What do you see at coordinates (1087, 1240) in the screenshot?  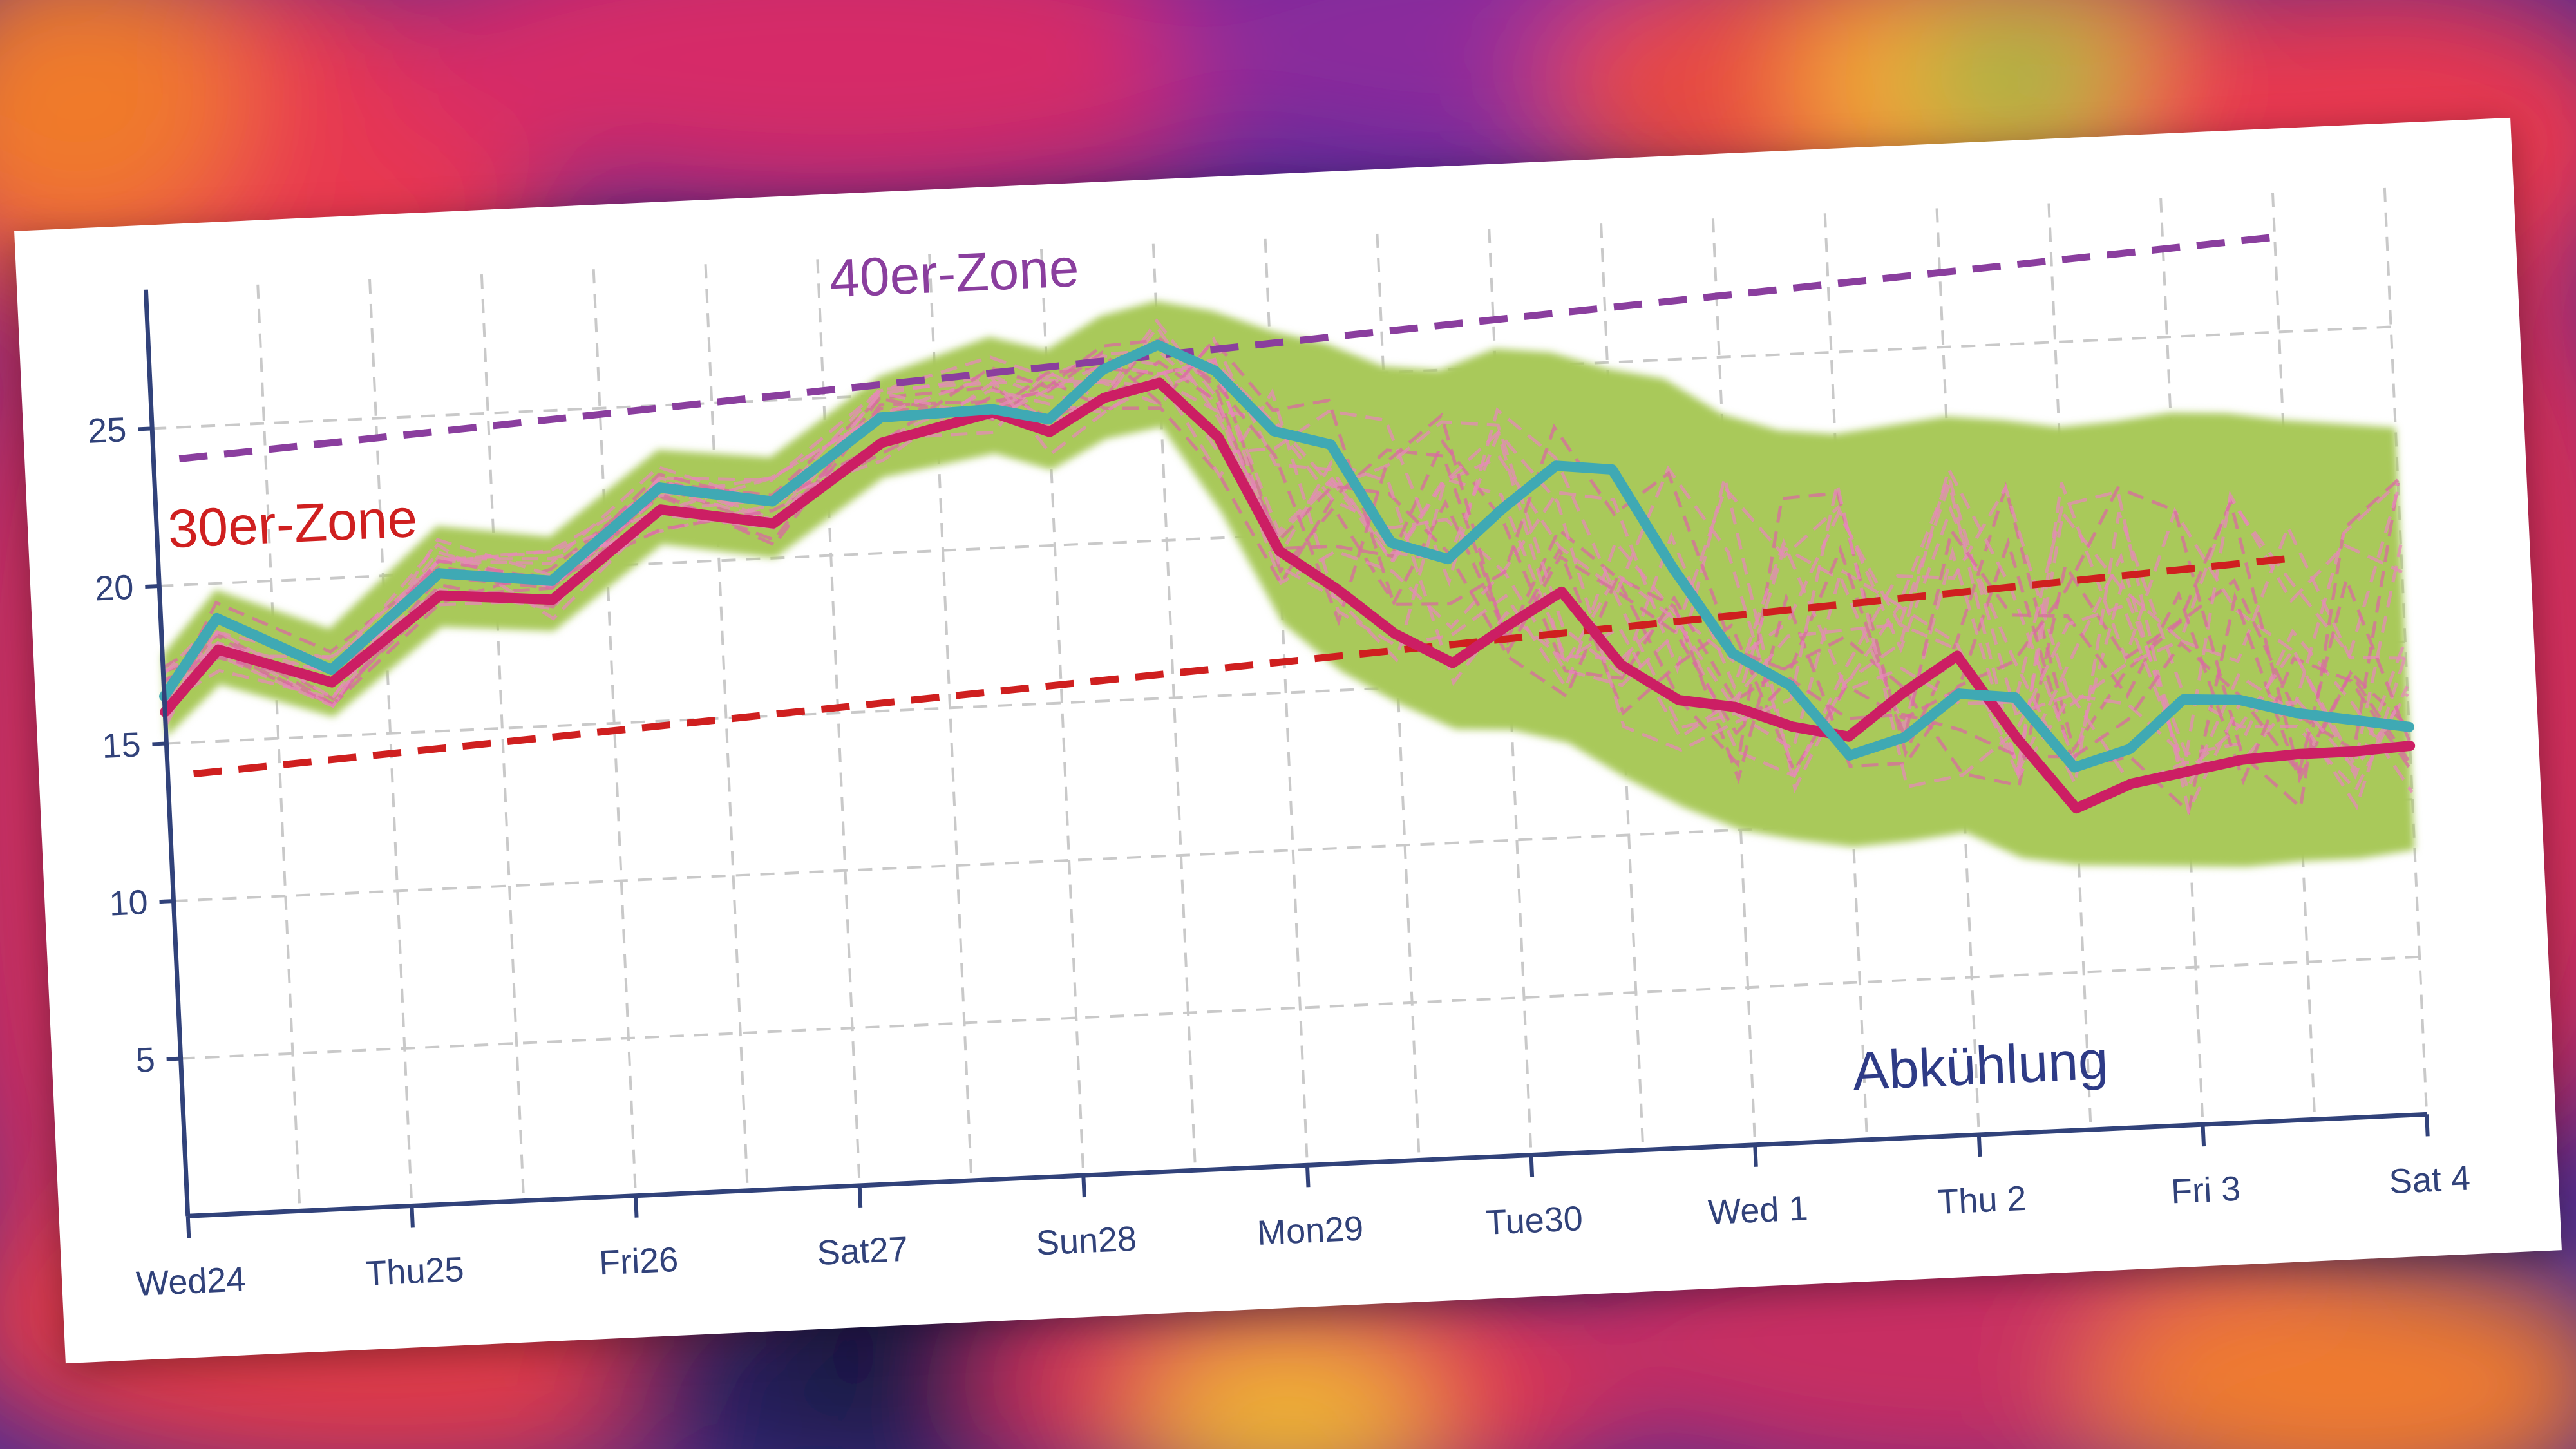 I see `x-tick-label: Sun28` at bounding box center [1087, 1240].